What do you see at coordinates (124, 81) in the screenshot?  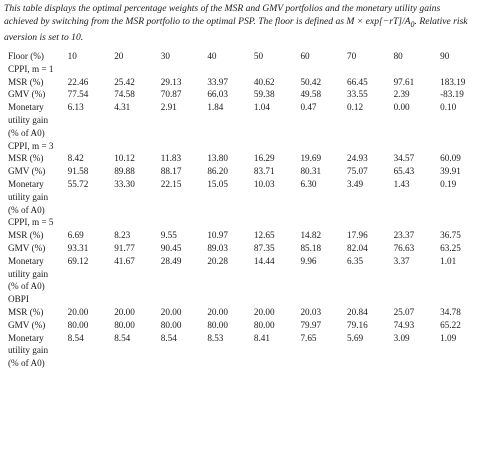 I see `table-cell: 25.42` at bounding box center [124, 81].